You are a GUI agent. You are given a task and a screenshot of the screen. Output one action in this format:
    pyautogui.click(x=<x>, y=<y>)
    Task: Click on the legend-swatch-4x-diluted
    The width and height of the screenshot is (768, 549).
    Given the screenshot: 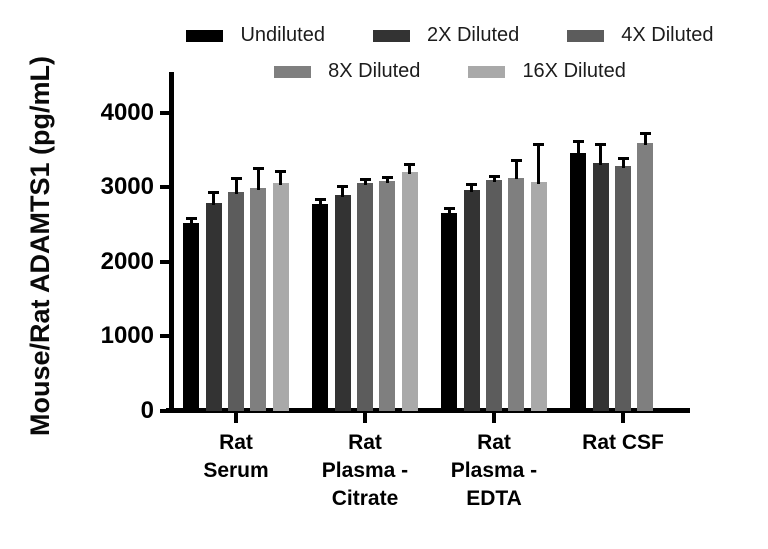 What is the action you would take?
    pyautogui.click(x=586, y=35)
    